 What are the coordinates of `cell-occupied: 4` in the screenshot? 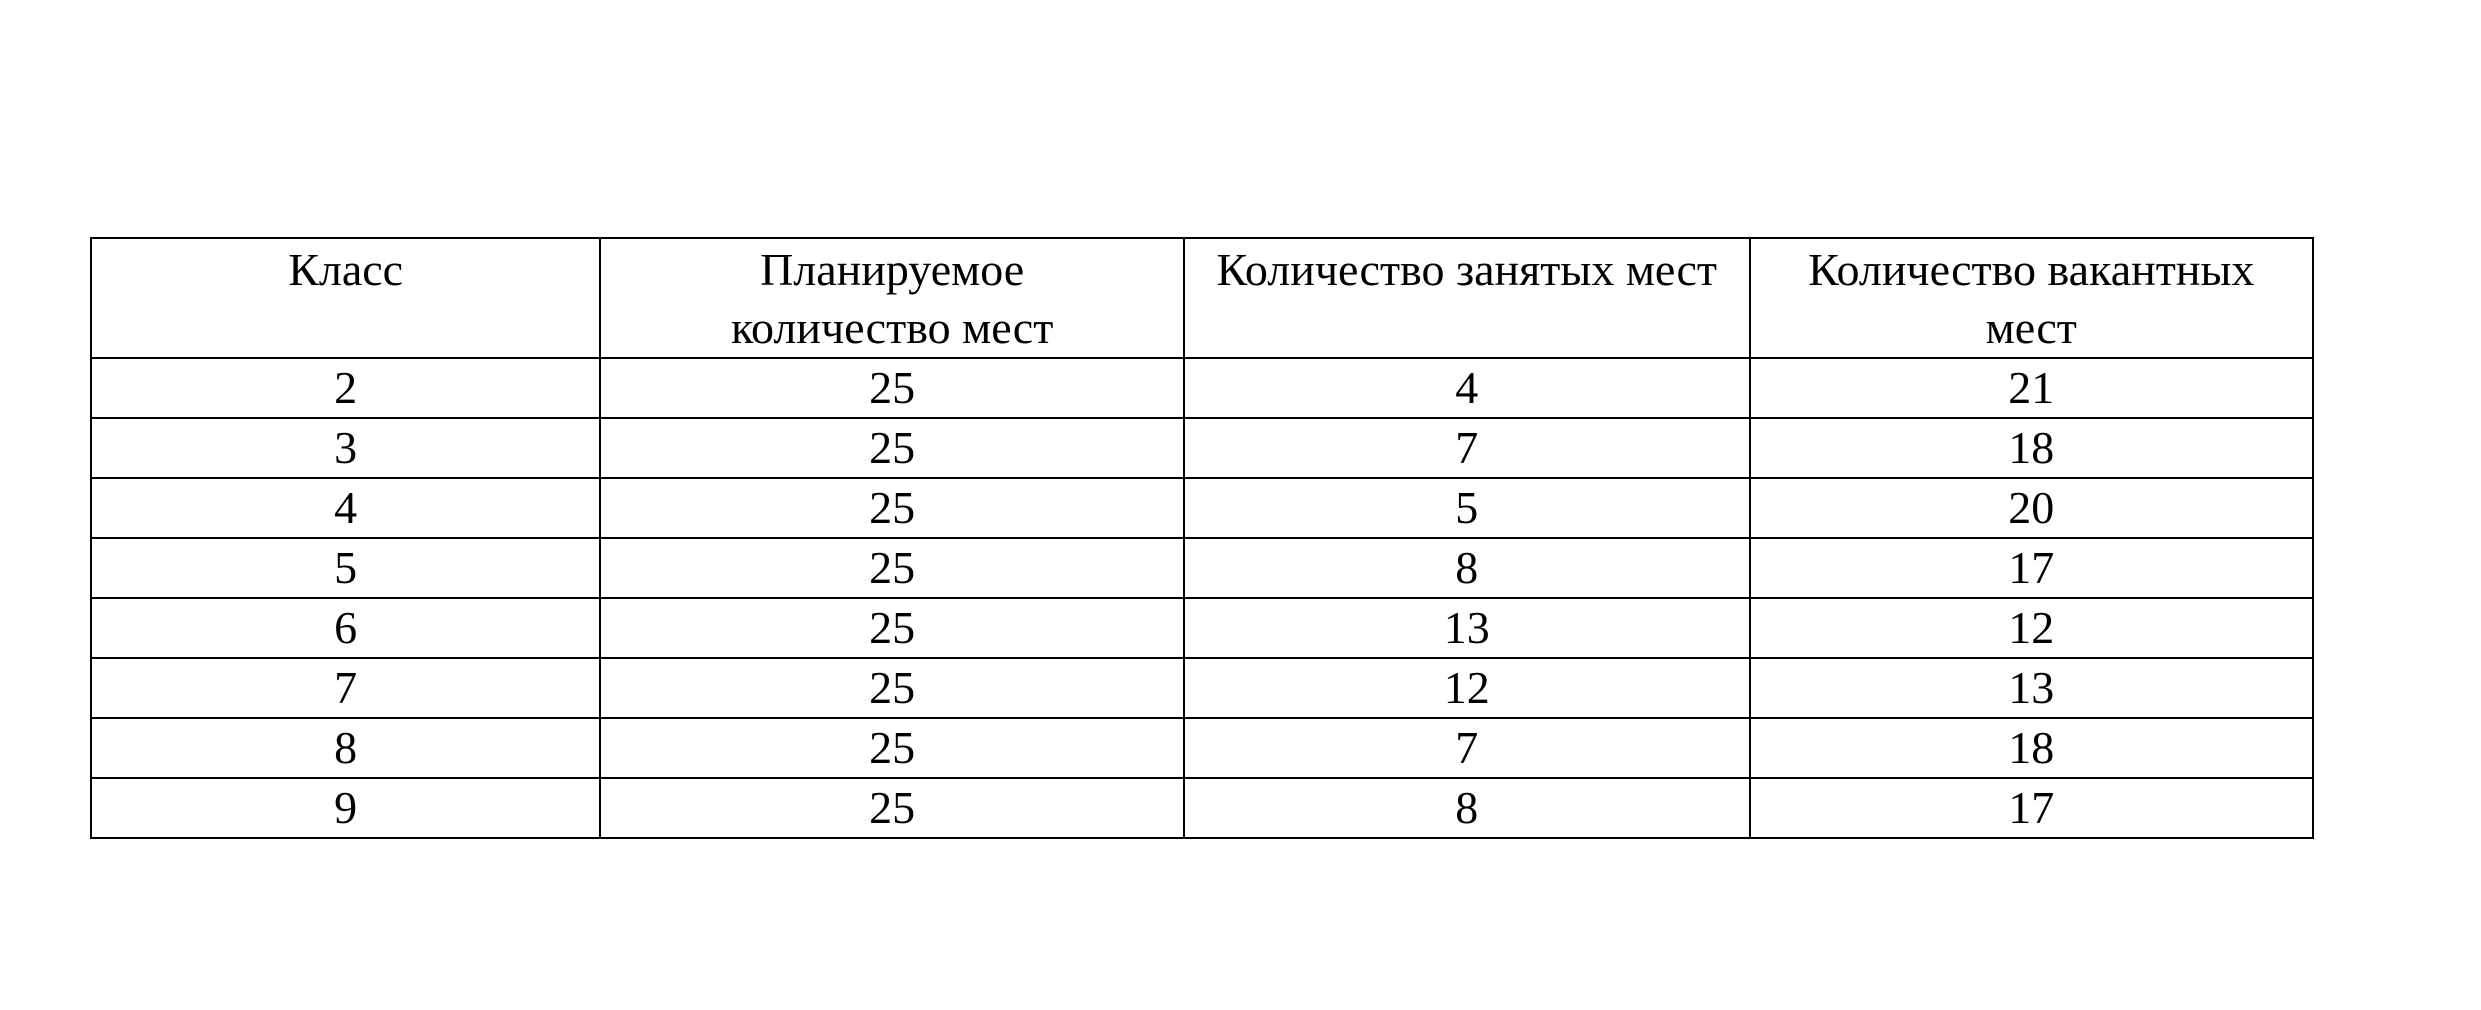 It's located at (1467, 388).